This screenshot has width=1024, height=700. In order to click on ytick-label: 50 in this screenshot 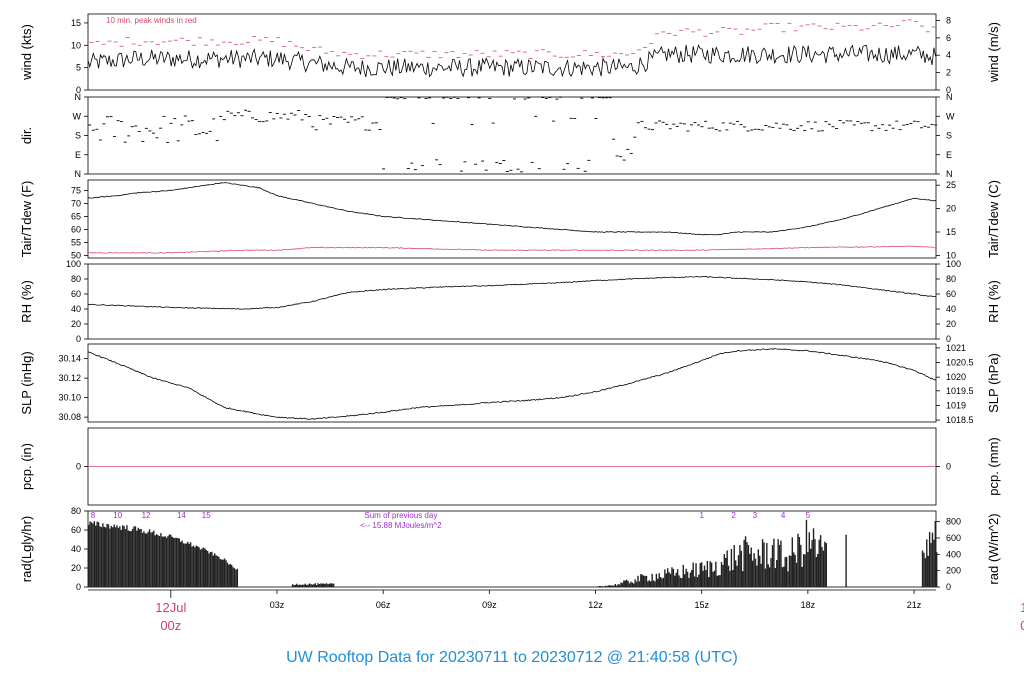, I will do `click(76, 255)`.